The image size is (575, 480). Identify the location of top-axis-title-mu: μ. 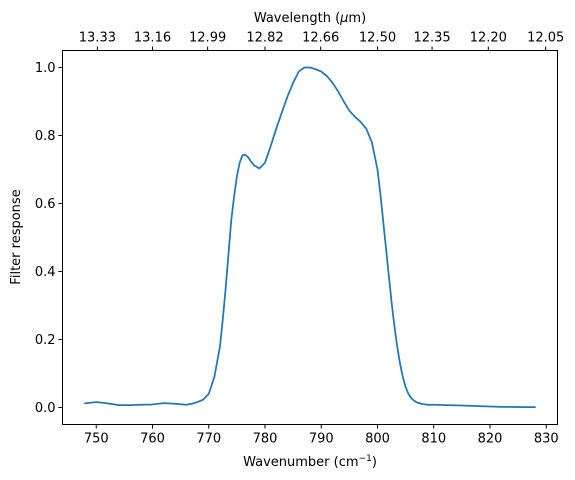
(343, 18).